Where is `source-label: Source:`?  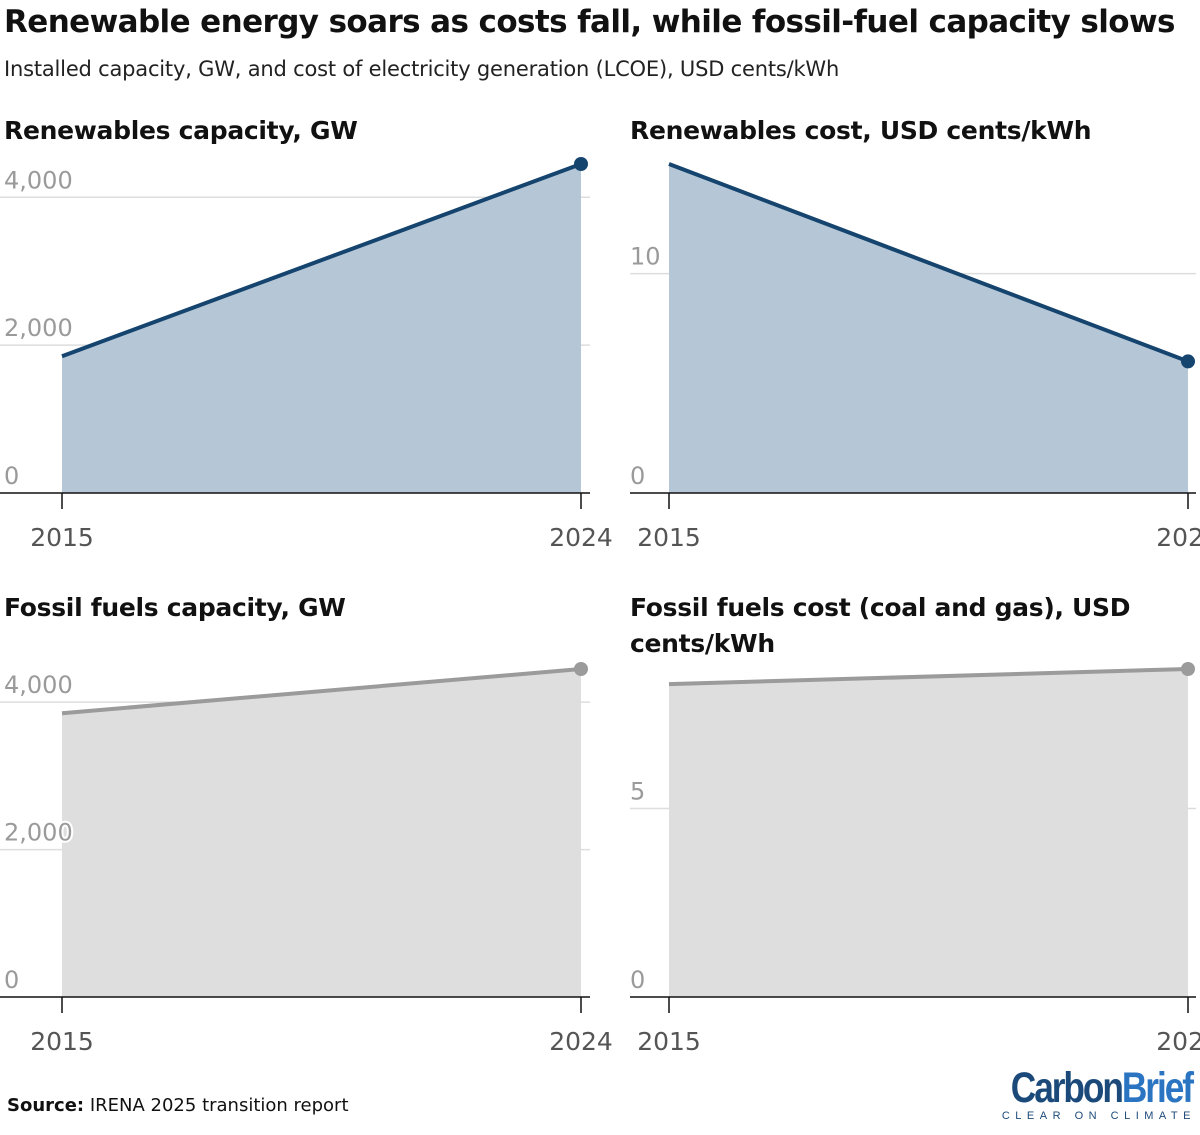 source-label: Source: is located at coordinates (46, 1105).